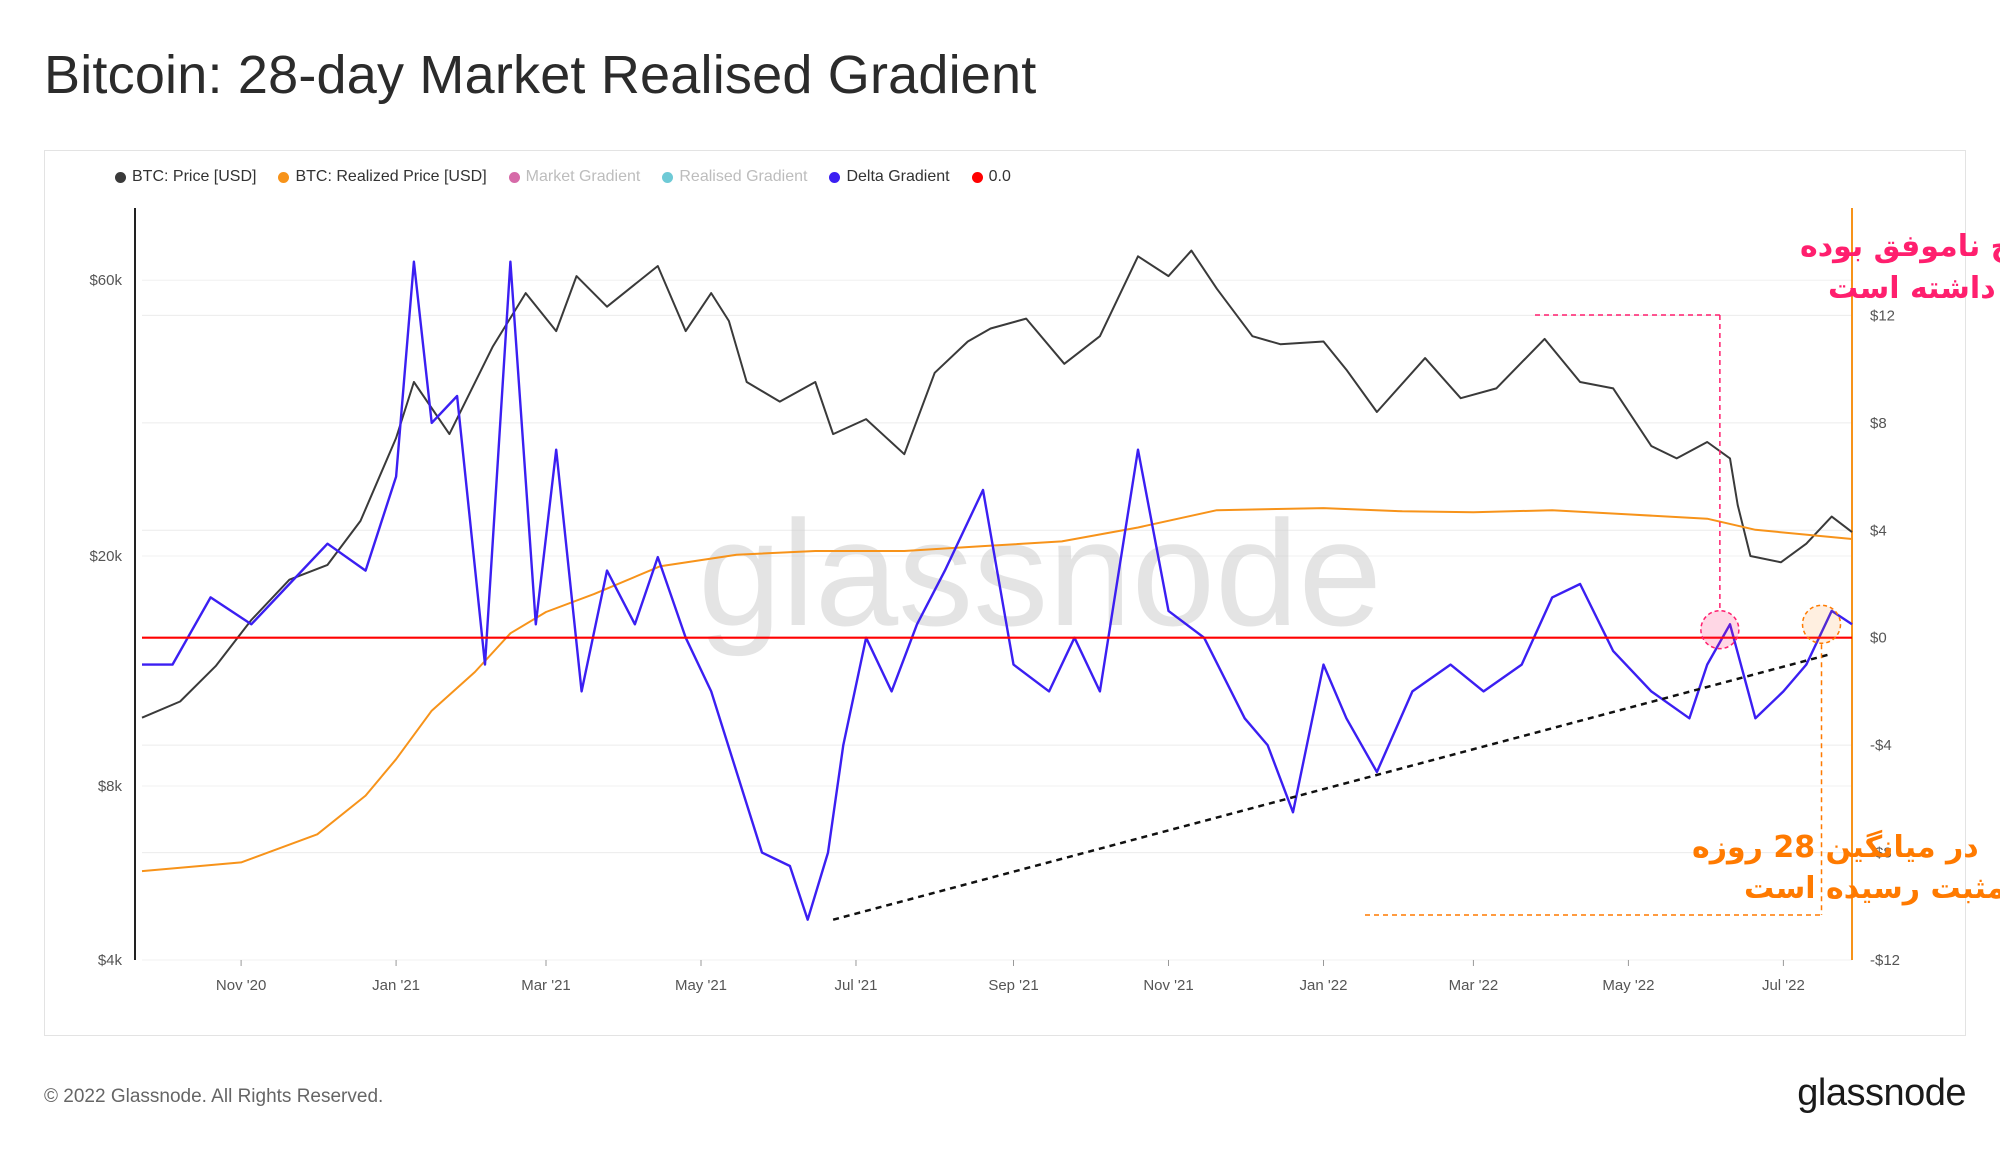 The image size is (2000, 1152). I want to click on legend-item-market-gradient: Market Gradient, so click(574, 177).